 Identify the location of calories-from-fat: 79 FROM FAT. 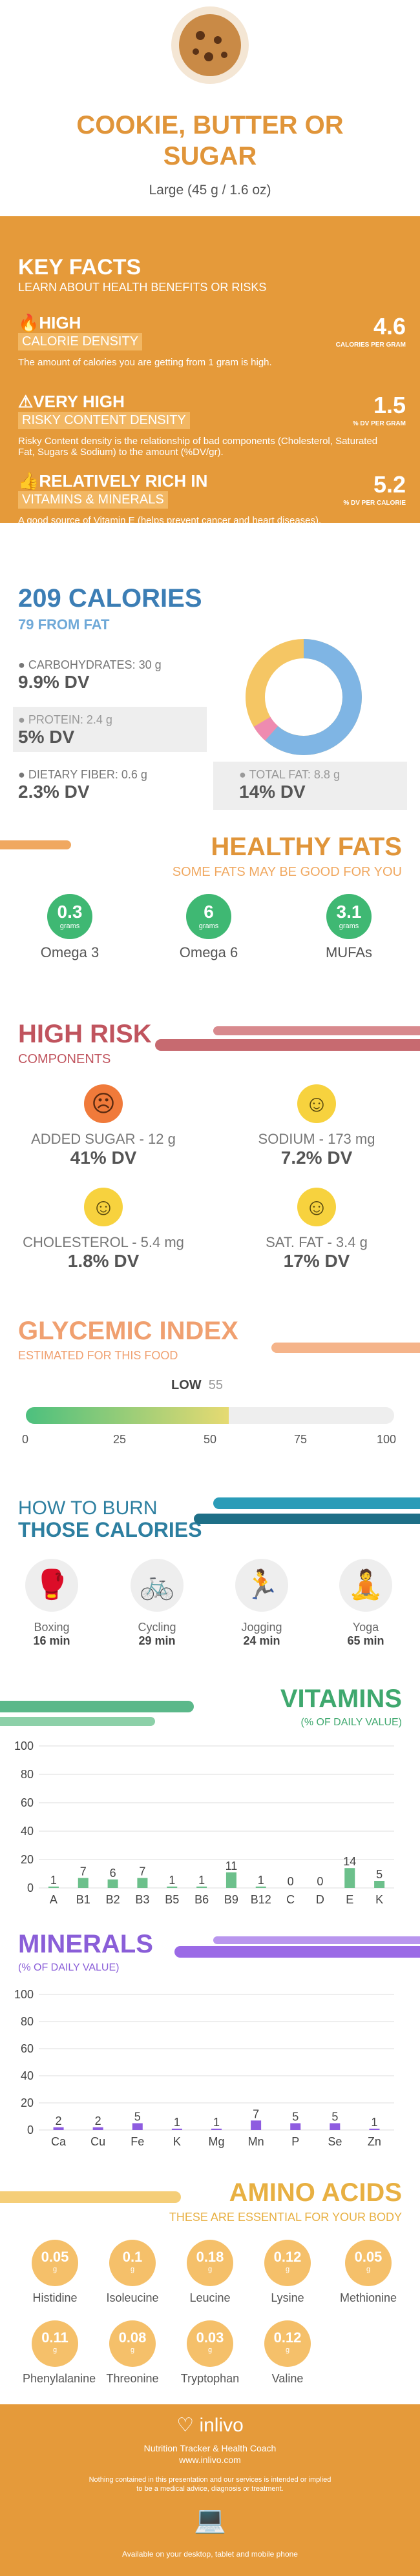
(64, 624).